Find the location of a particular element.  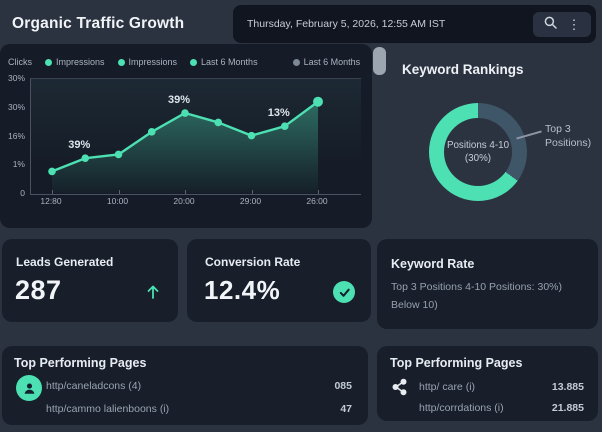

donut-callout-label: Top 3 Positions) is located at coordinates (568, 136).